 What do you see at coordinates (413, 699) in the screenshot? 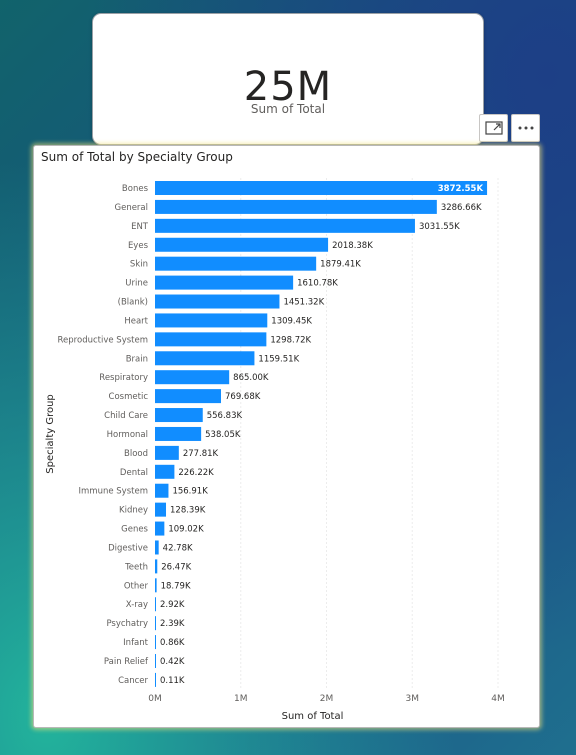
I see `x-tick-label: 3M` at bounding box center [413, 699].